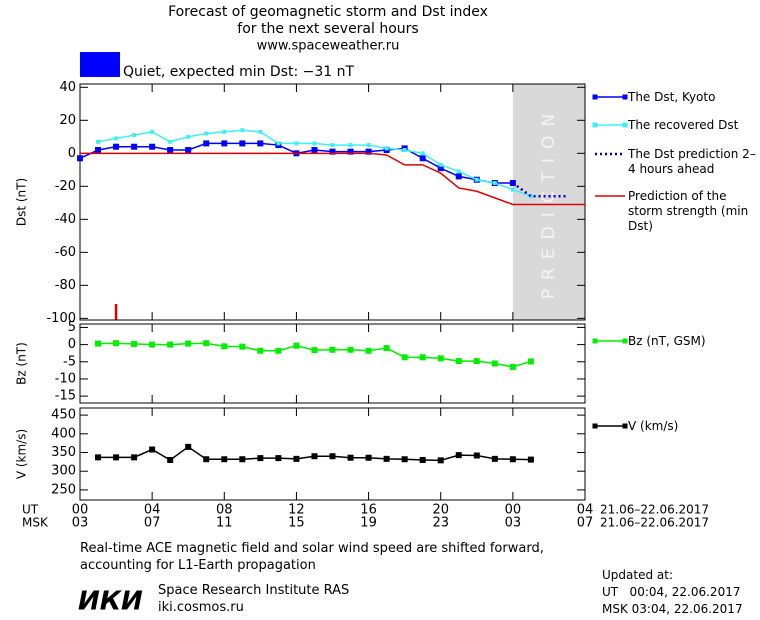 The height and width of the screenshot is (620, 760). Describe the element at coordinates (440, 523) in the screenshot. I see `x-tick-label-msk: 23` at that location.